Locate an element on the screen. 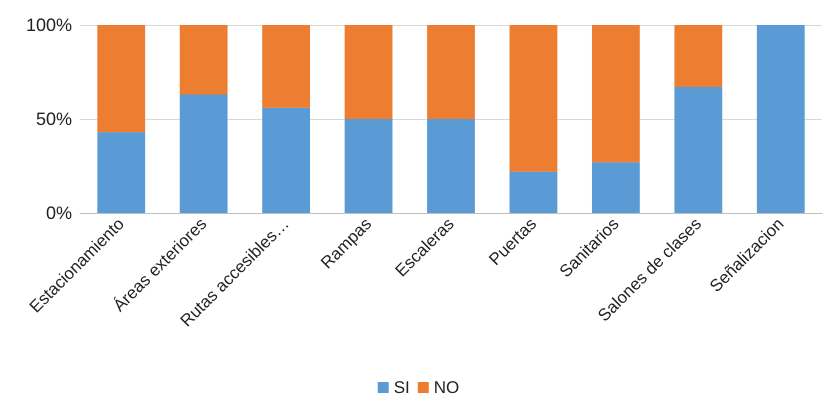  legend-label: NO is located at coordinates (447, 387).